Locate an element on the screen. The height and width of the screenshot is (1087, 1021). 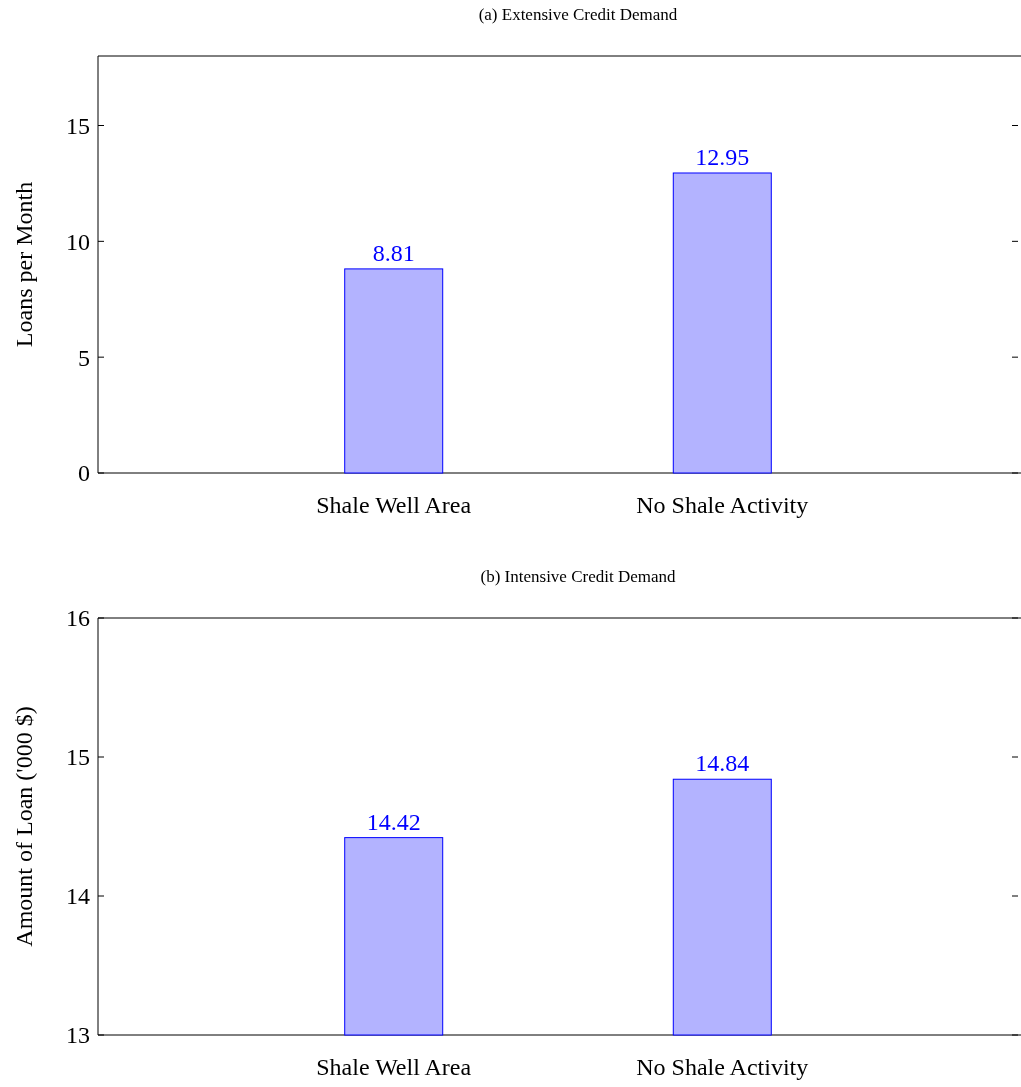
y-axis-title: Loans per Month is located at coordinates (24, 264).